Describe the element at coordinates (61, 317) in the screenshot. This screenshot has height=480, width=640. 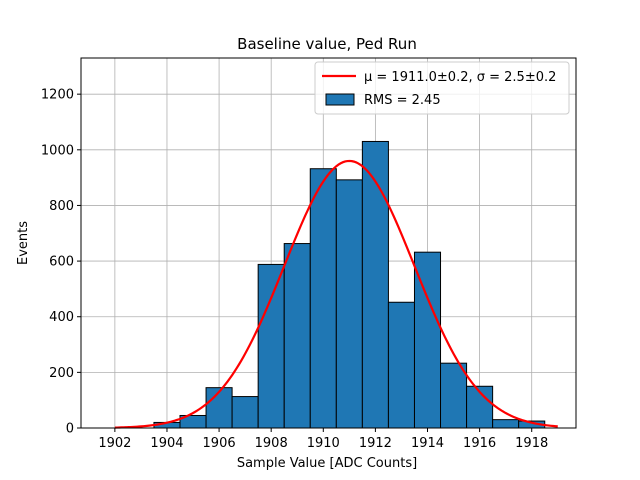
I see `y-tick-label: 400` at that location.